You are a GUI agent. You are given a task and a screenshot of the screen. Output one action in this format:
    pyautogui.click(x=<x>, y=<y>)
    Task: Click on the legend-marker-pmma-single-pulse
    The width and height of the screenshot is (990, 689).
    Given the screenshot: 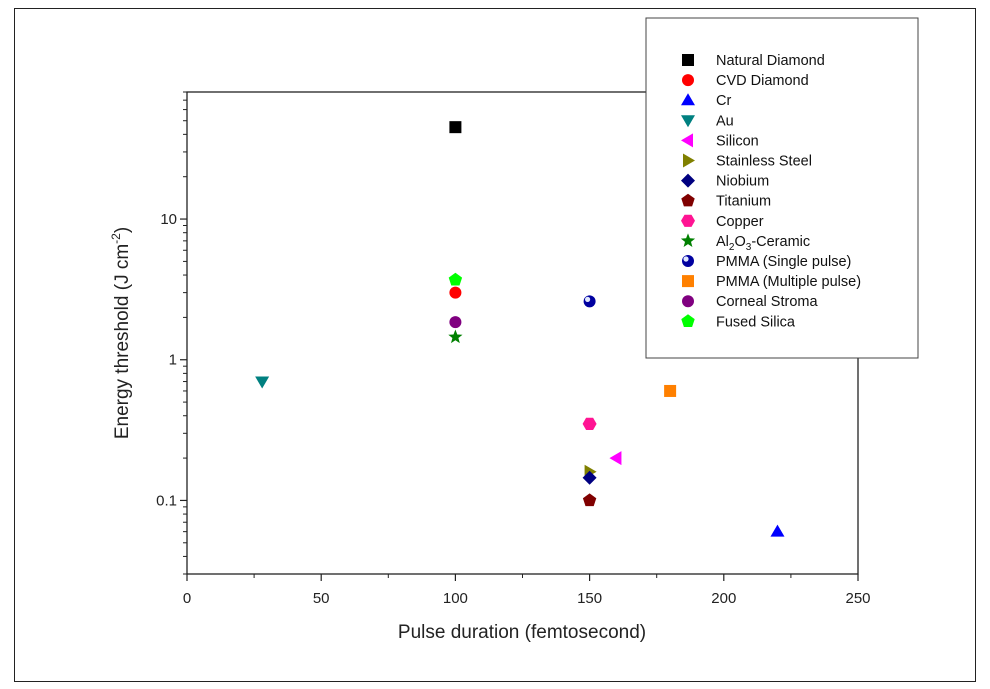 What is the action you would take?
    pyautogui.click(x=688, y=261)
    